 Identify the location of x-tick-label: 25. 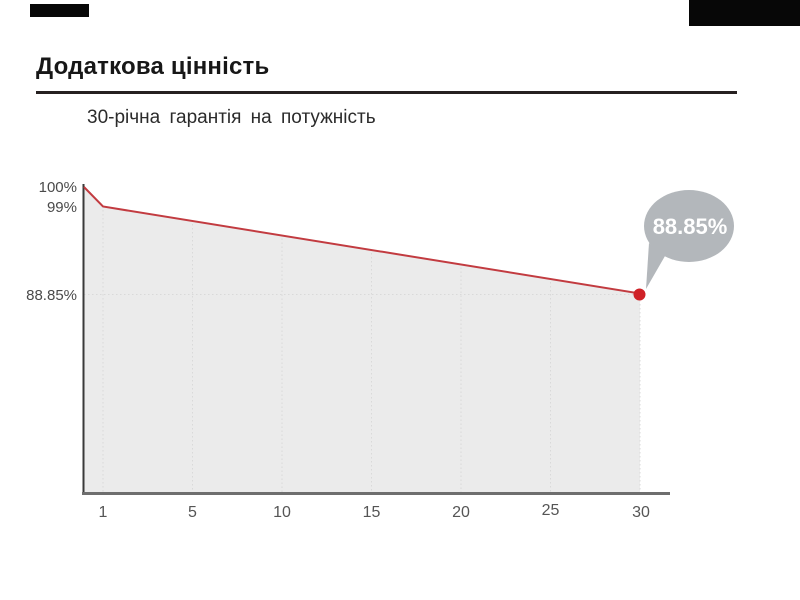
(551, 510).